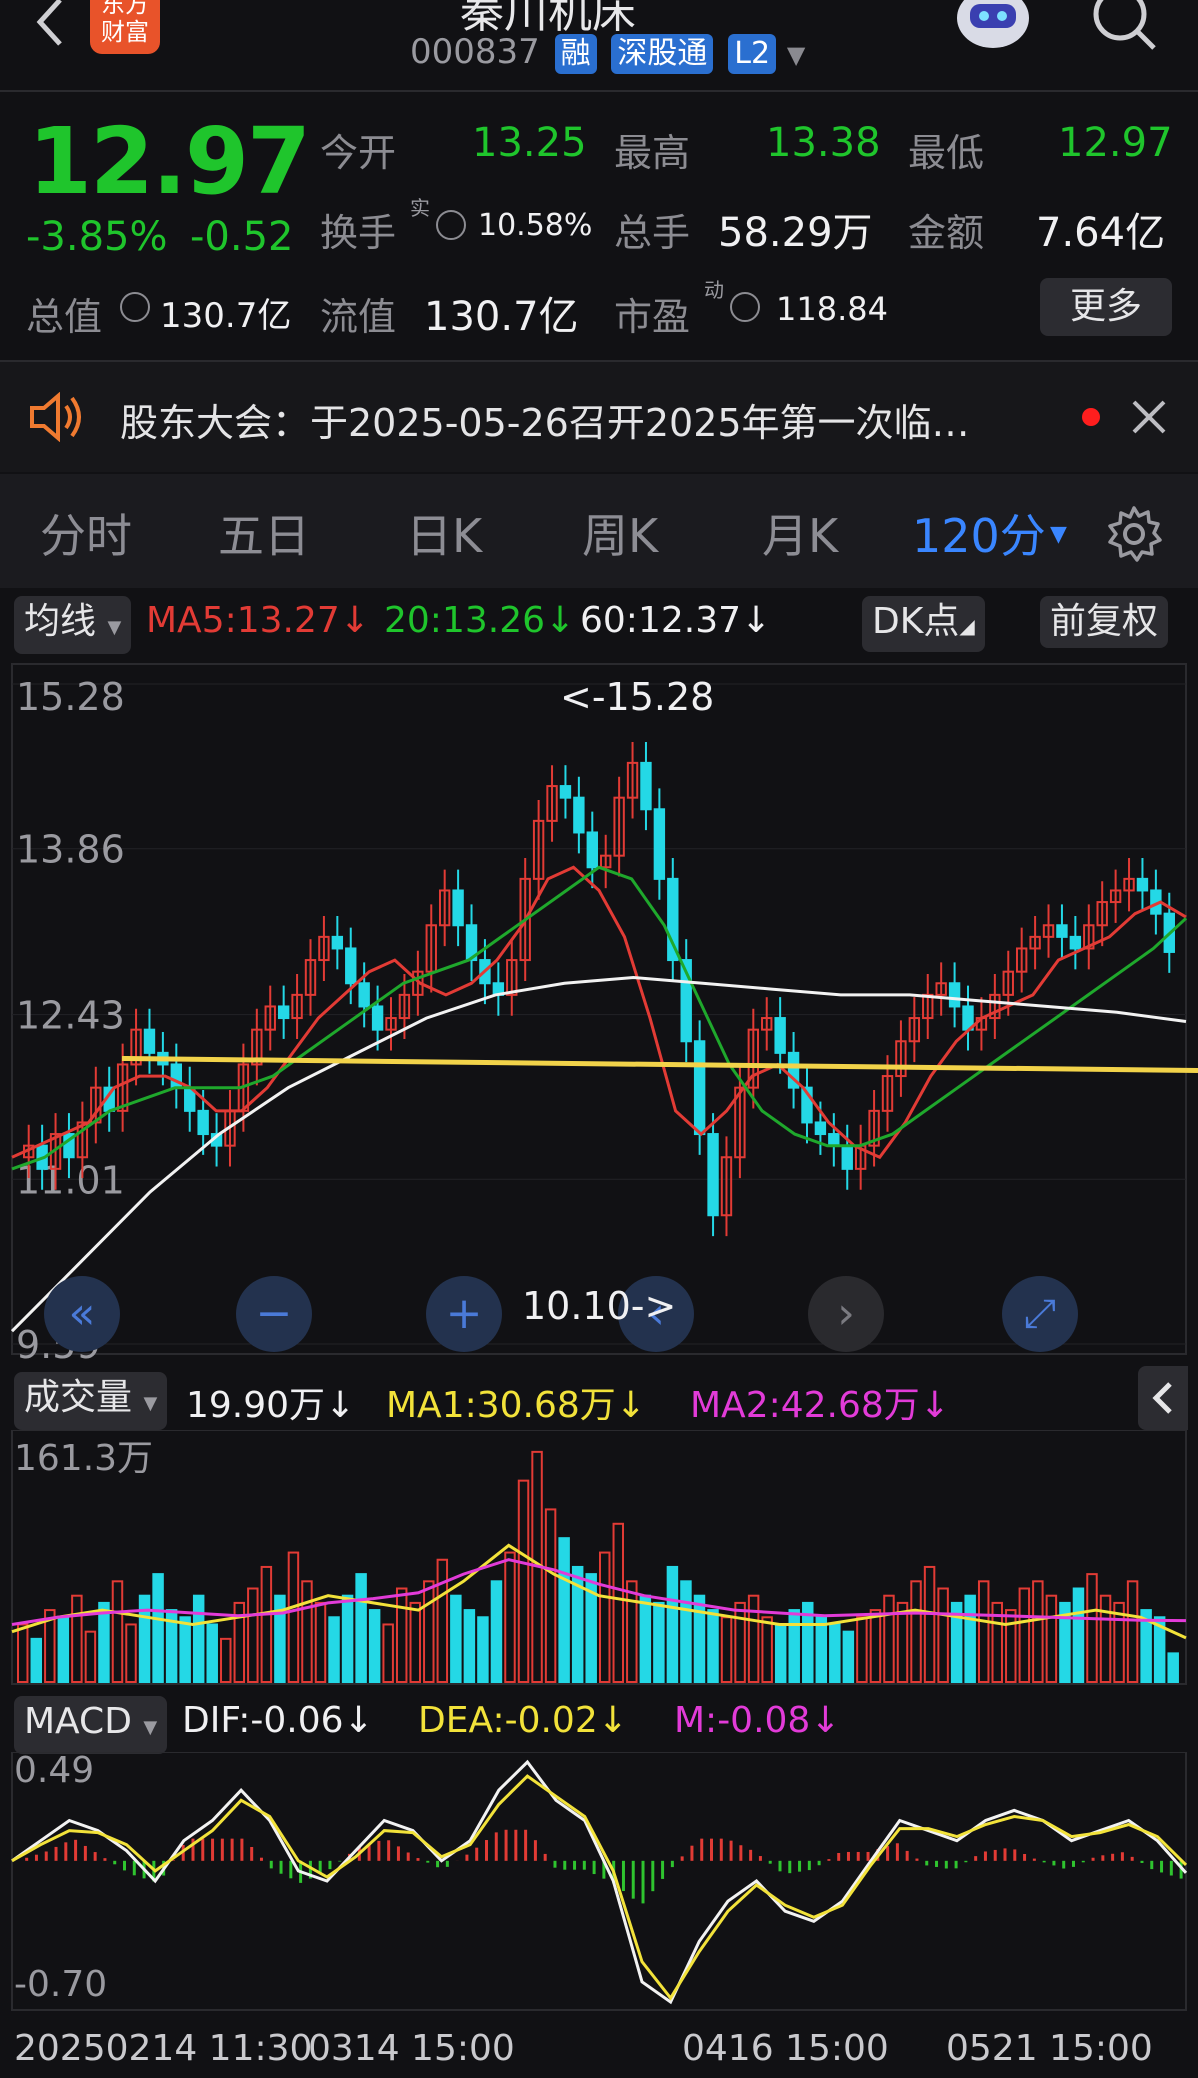 The image size is (1198, 2078). I want to click on stock-code-row: 000837 融 深股通 L2 ▼, so click(607, 53).